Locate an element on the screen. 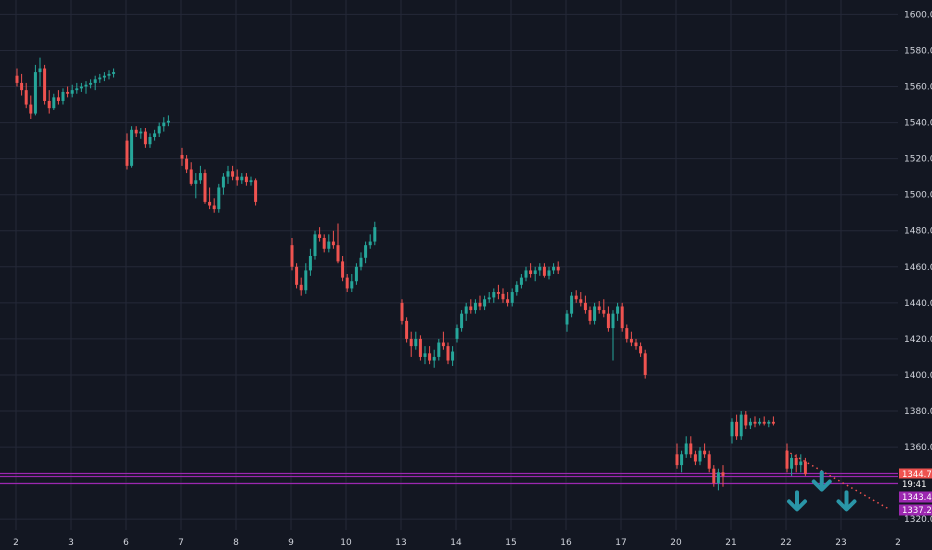  annotation-arrows is located at coordinates (822, 491).